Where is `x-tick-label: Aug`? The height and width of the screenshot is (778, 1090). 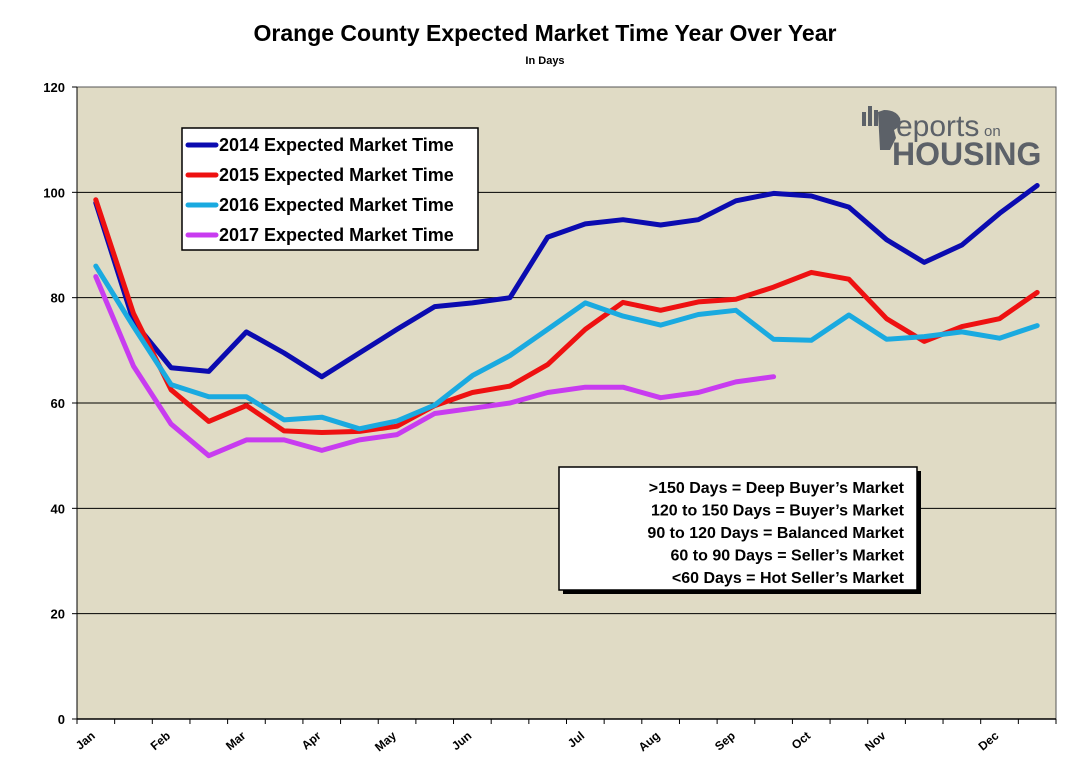
x-tick-label: Aug is located at coordinates (649, 742).